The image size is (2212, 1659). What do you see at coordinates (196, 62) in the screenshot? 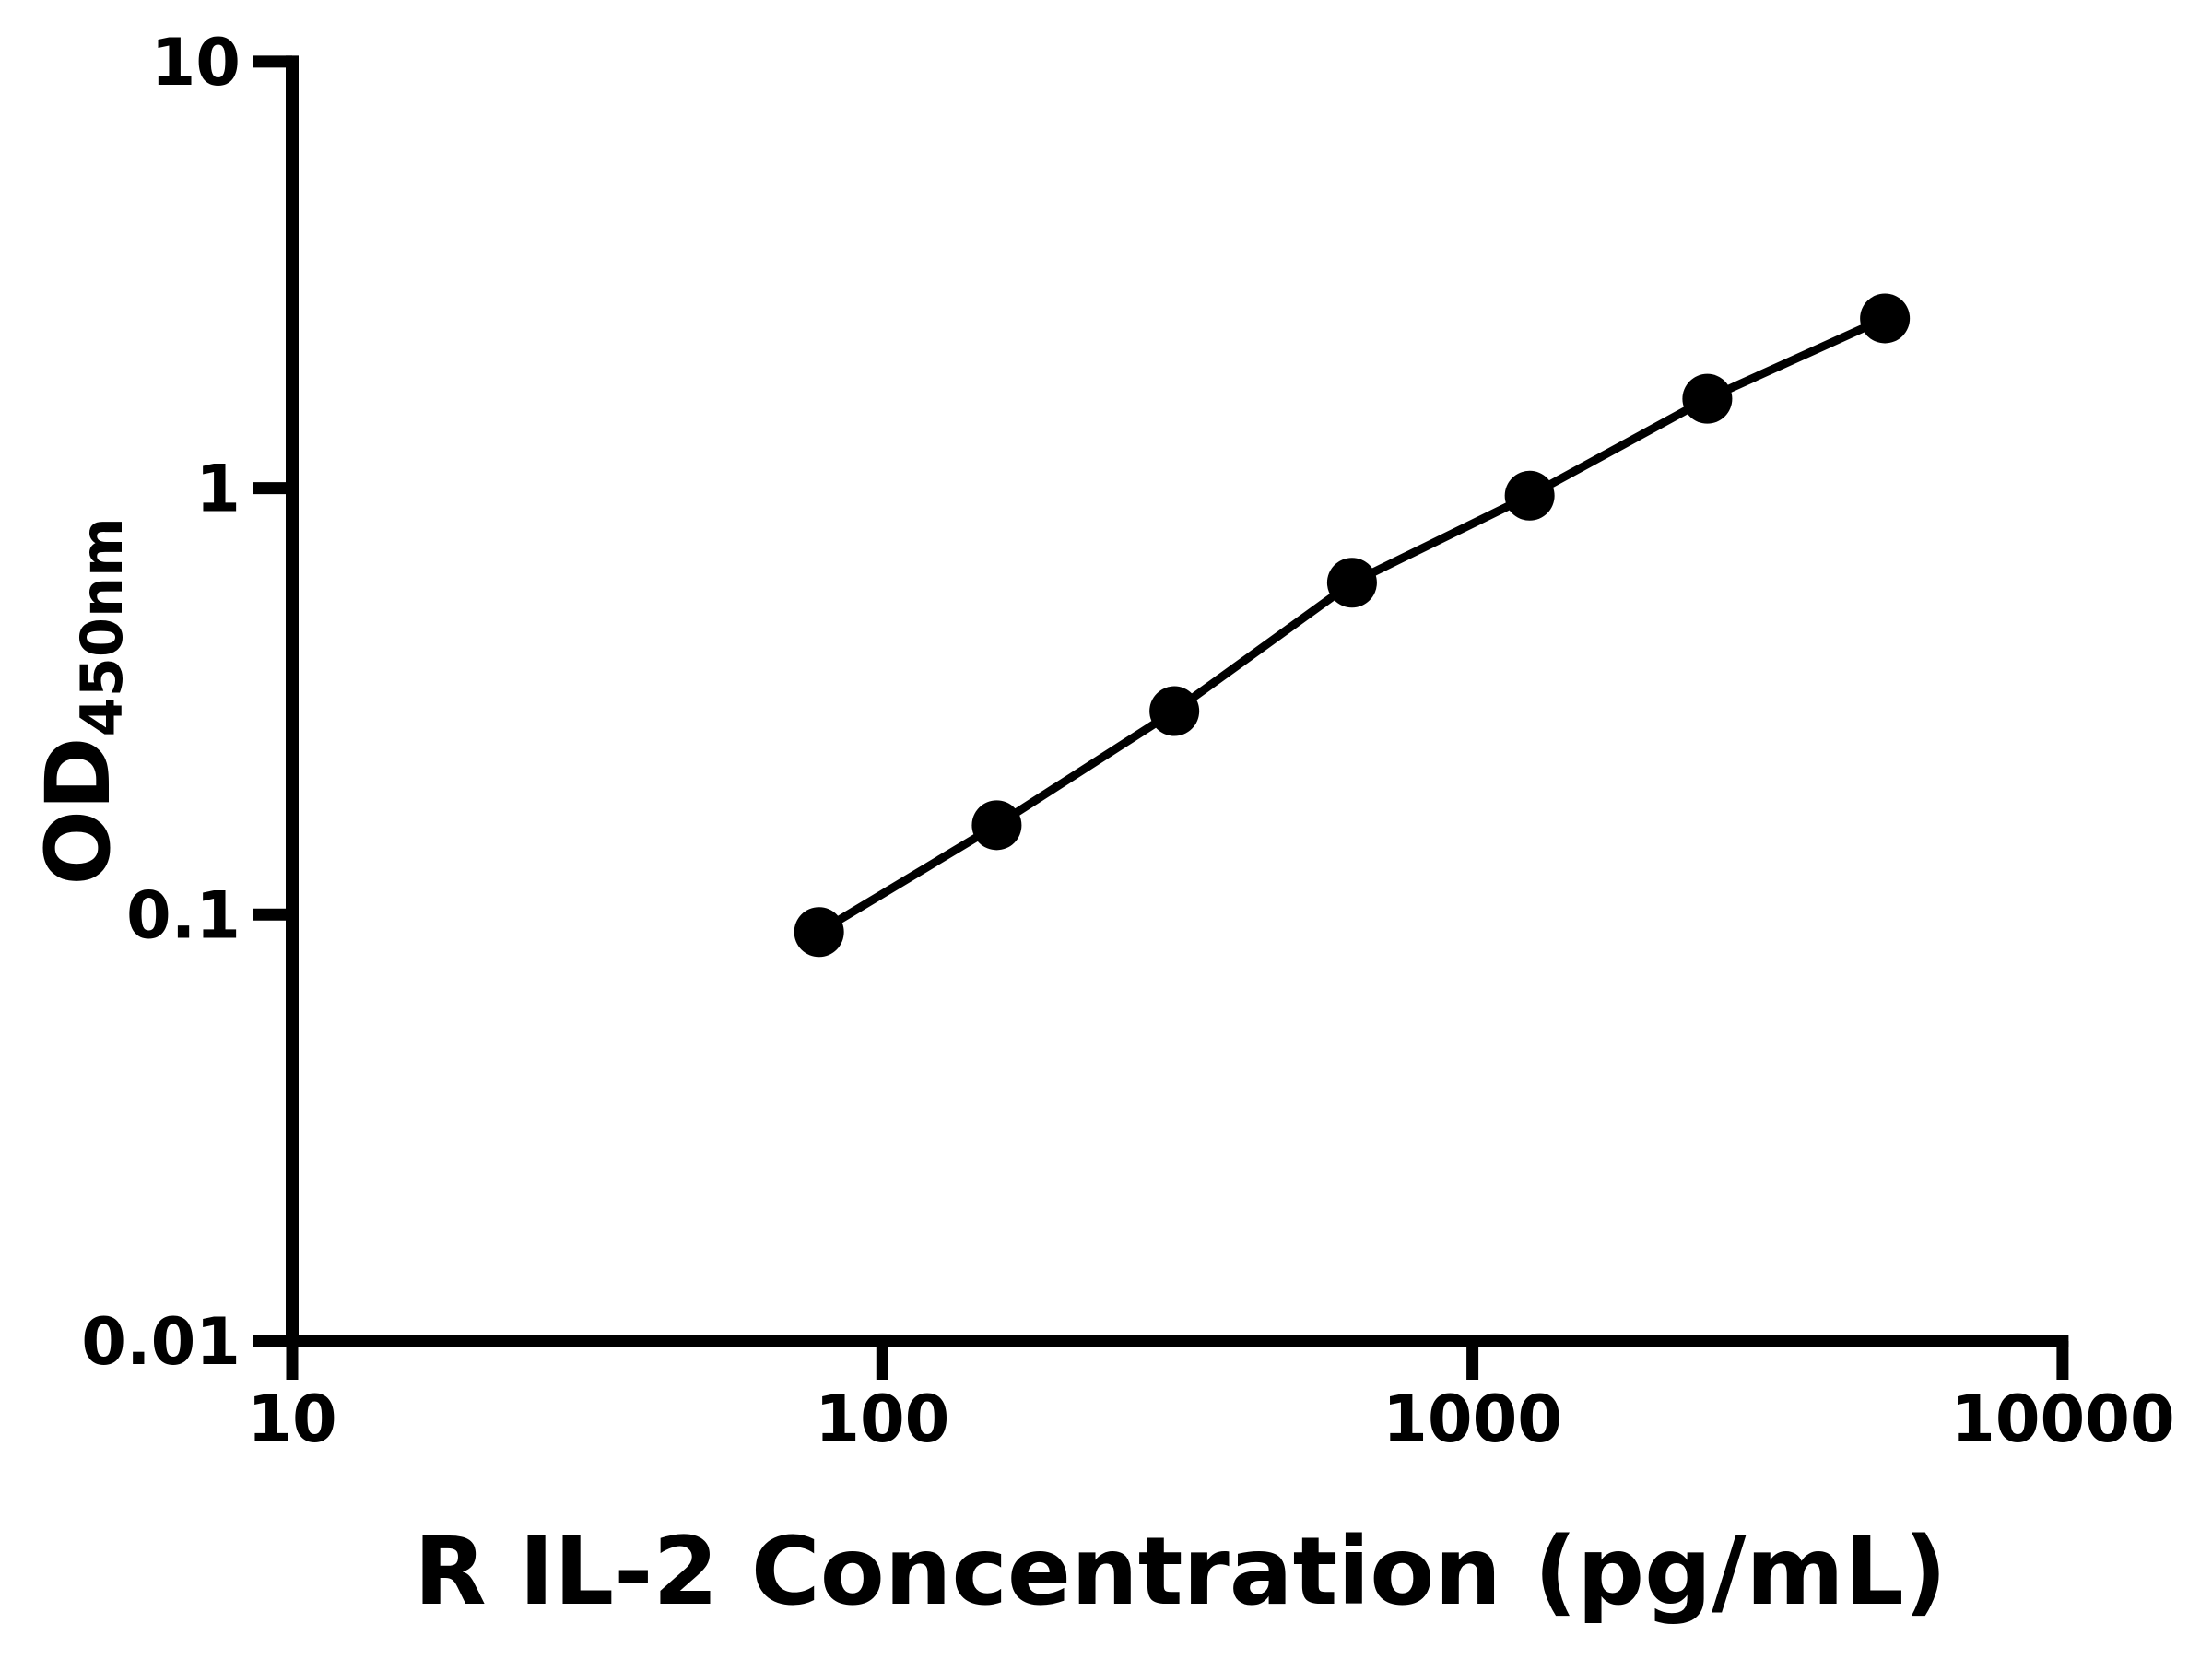
I see `y-tick-label: 10` at bounding box center [196, 62].